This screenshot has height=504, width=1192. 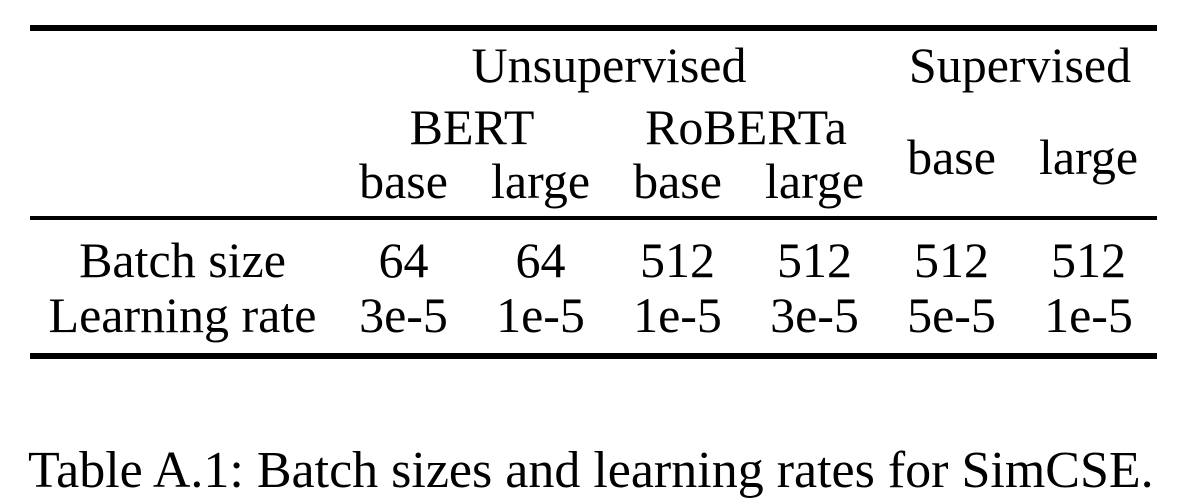 I want to click on batch-size-roberta-base: 512, so click(x=677, y=259).